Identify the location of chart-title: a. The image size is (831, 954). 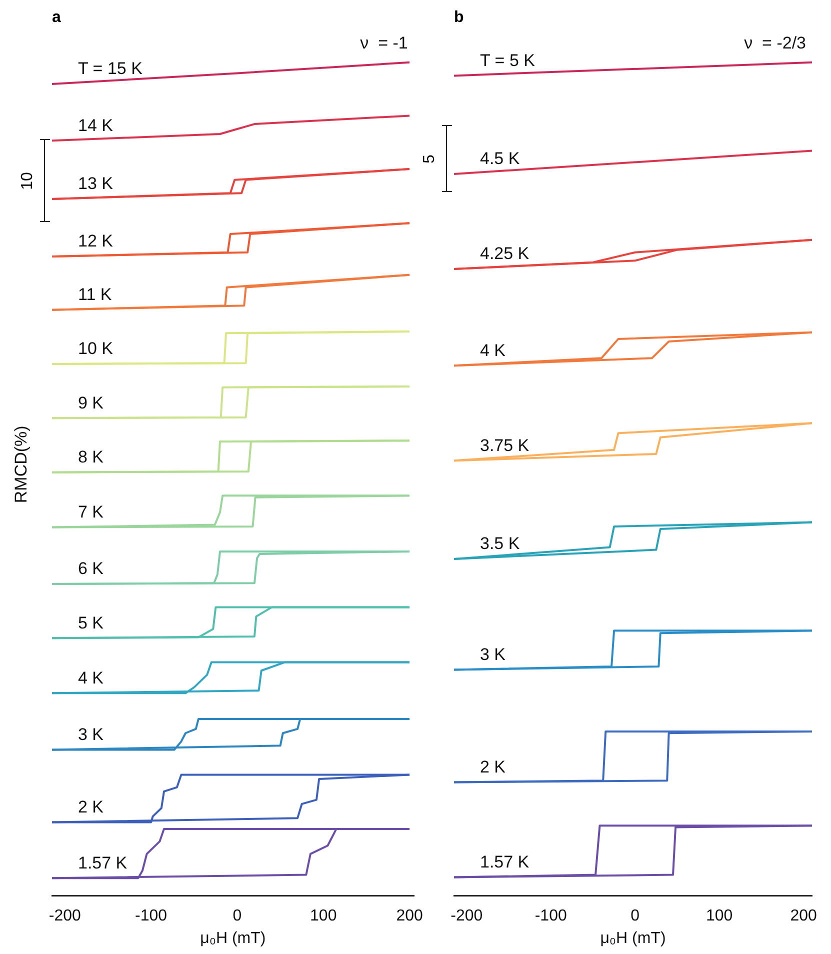
(56, 17).